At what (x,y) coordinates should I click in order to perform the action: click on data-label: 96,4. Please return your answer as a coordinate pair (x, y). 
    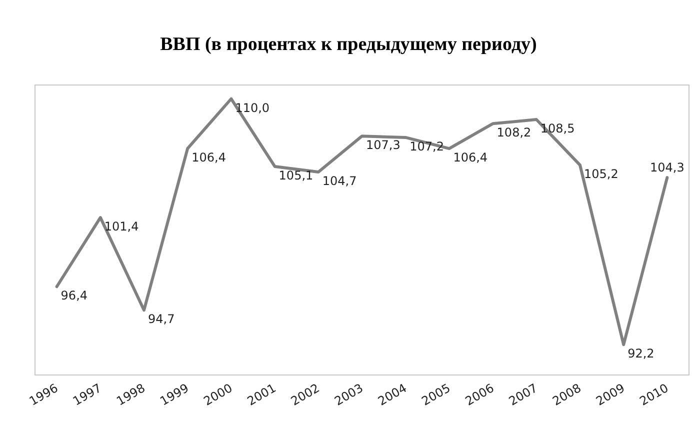
    Looking at the image, I should click on (74, 295).